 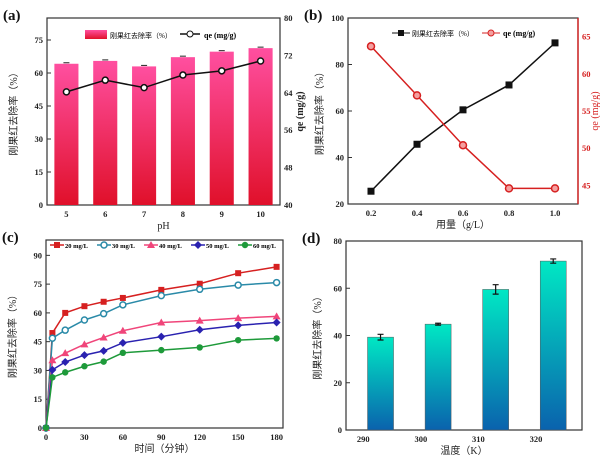 What do you see at coordinates (222, 214) in the screenshot?
I see `x-tick-label: 9` at bounding box center [222, 214].